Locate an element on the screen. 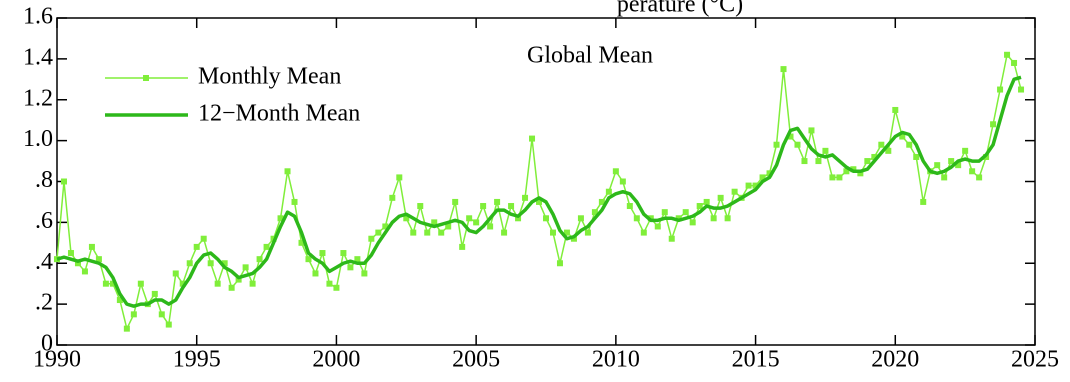 The height and width of the screenshot is (382, 1070). legend-label: 12−Month Mean is located at coordinates (279, 114).